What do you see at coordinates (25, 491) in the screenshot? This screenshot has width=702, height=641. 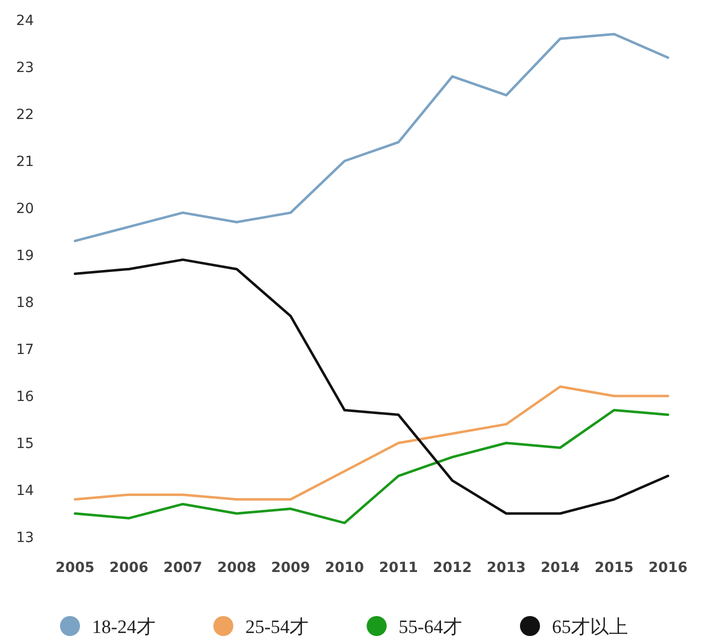 I see `y-tick-label: 14` at bounding box center [25, 491].